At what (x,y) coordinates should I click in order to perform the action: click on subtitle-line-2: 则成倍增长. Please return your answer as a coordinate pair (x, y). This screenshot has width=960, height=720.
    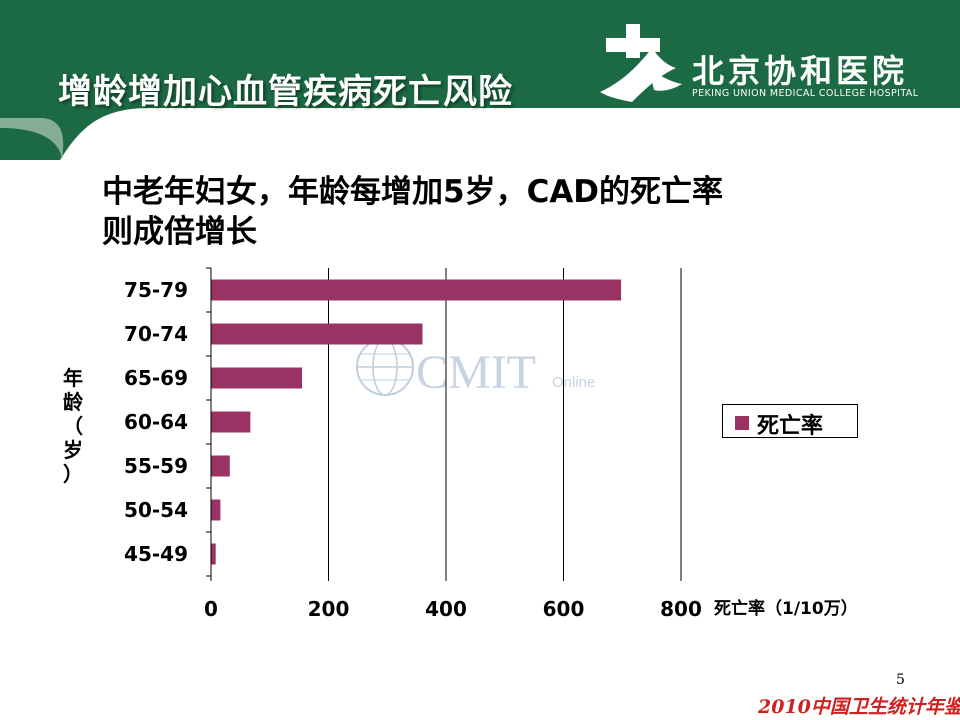
    Looking at the image, I should click on (179, 232).